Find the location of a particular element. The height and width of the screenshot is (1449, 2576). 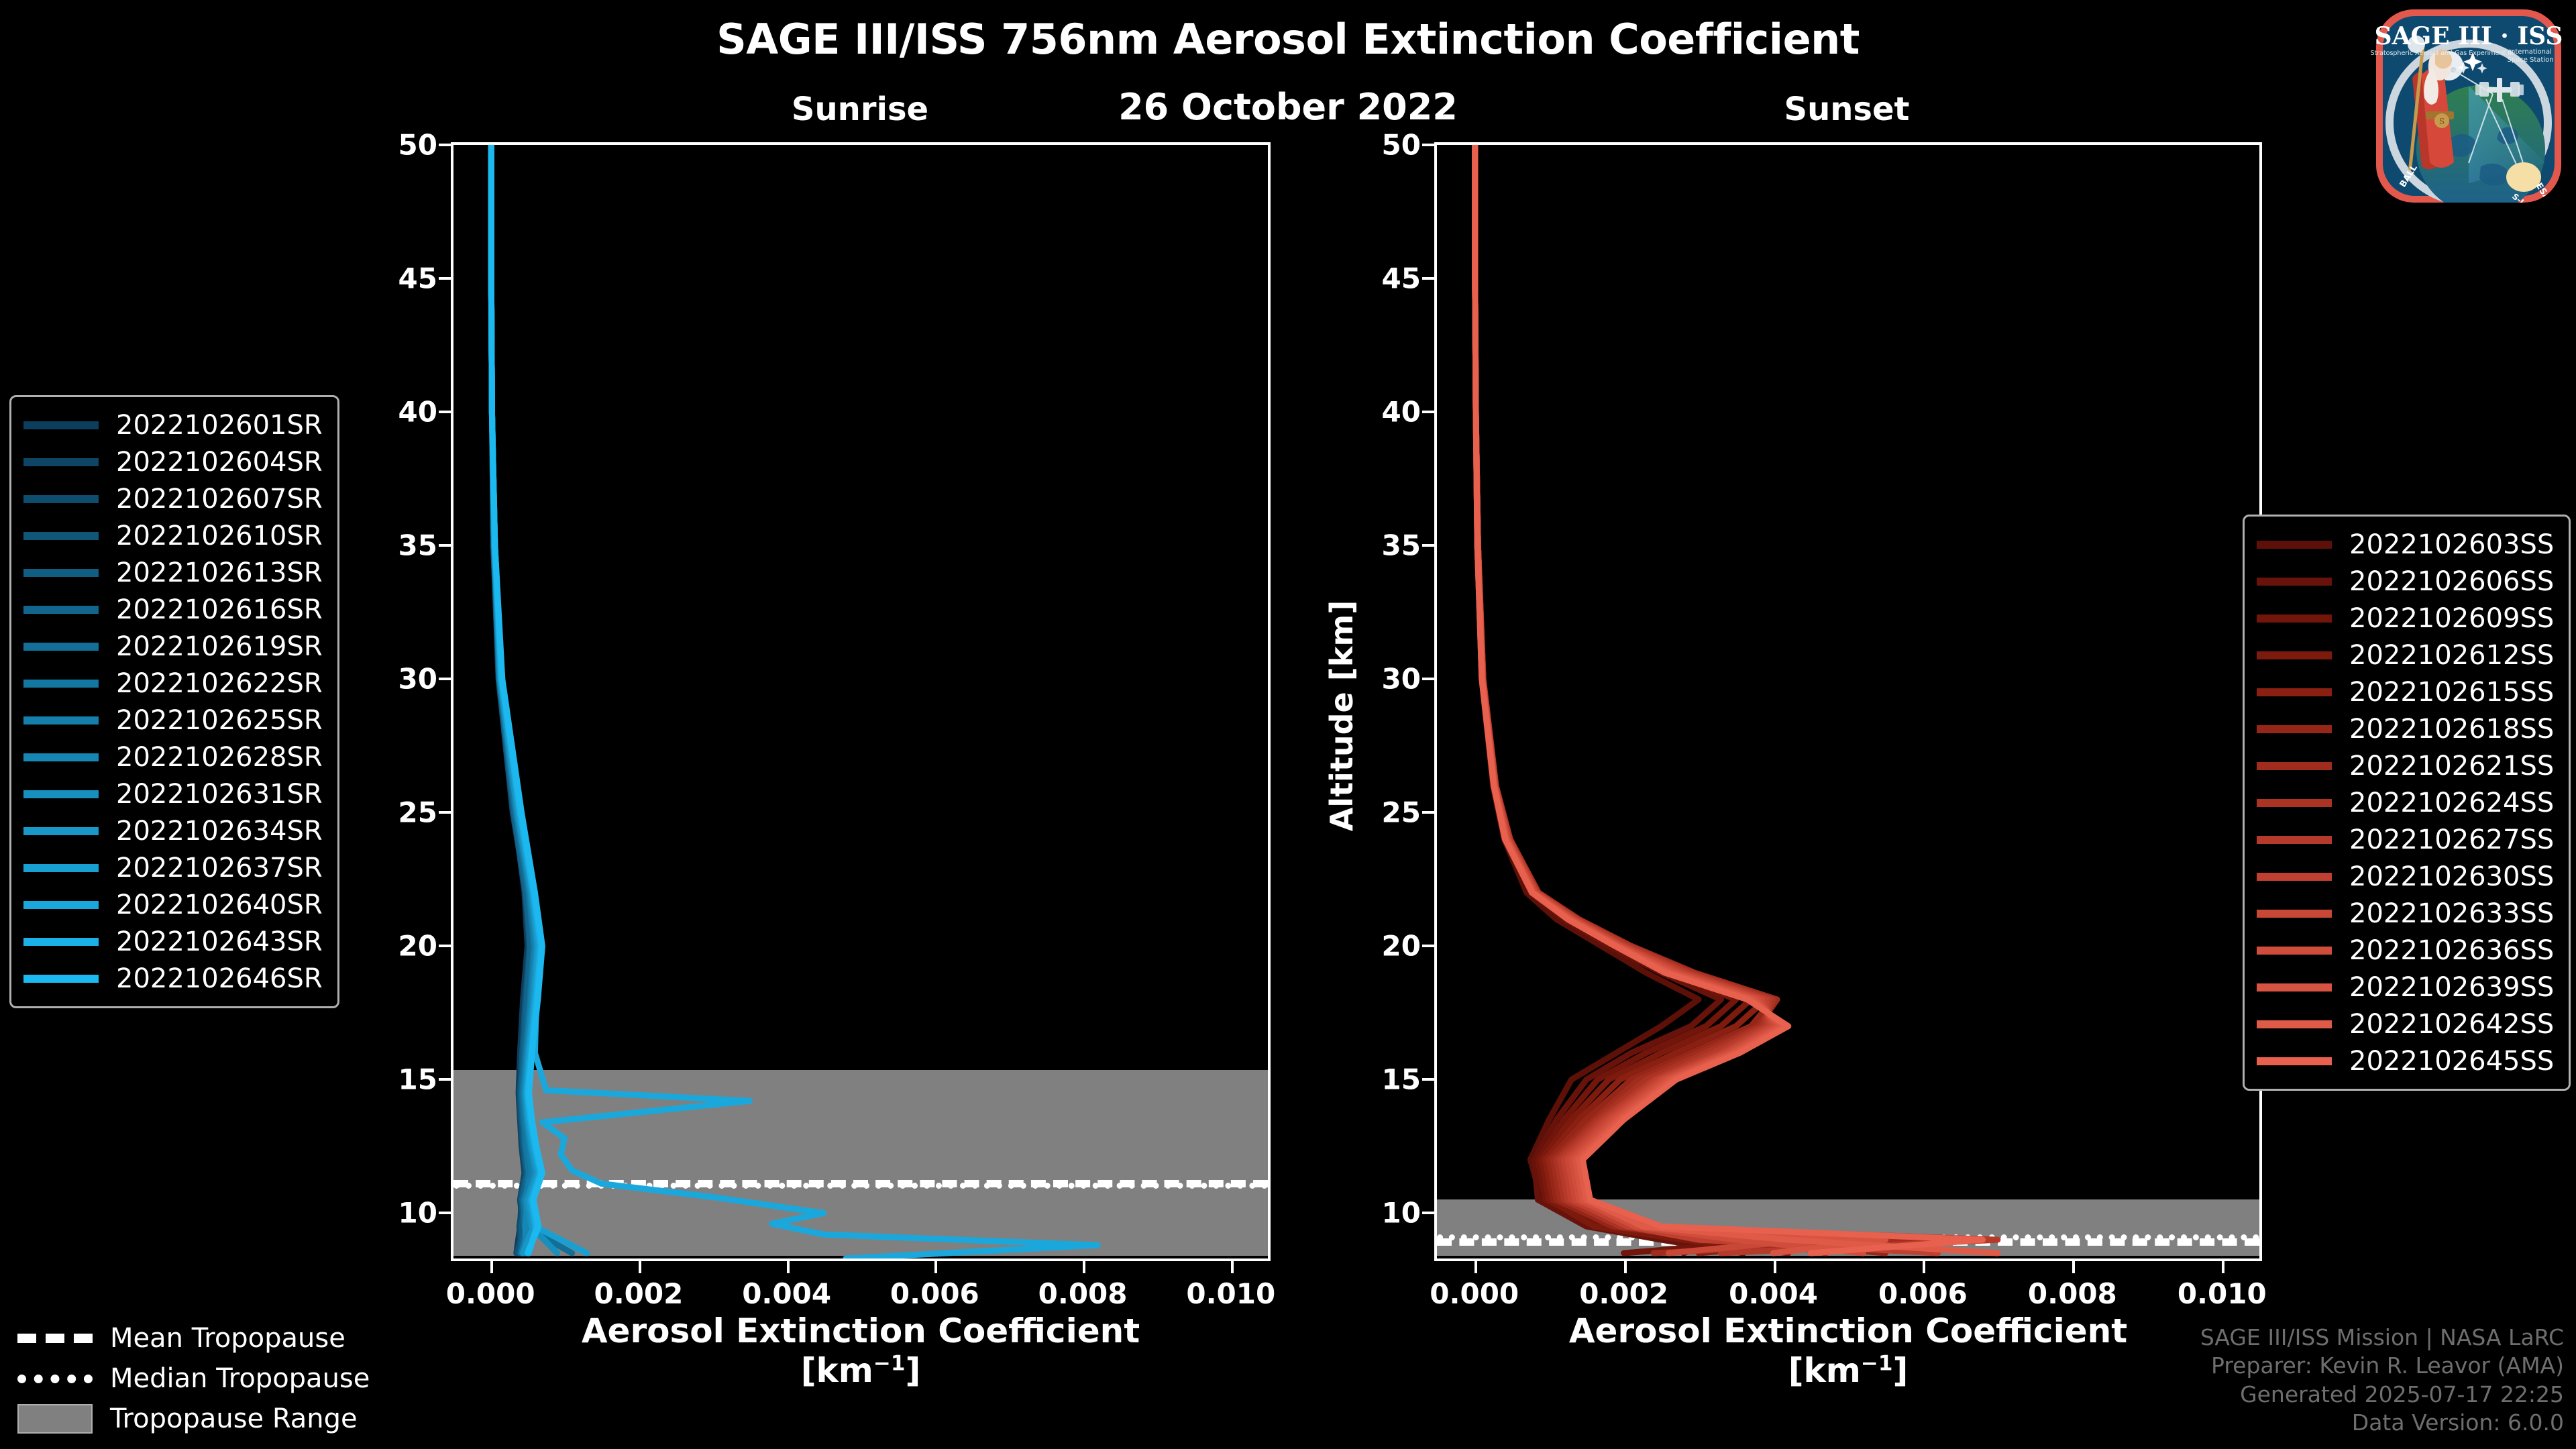

legend-item-label: 2022102625SR is located at coordinates (219, 720).